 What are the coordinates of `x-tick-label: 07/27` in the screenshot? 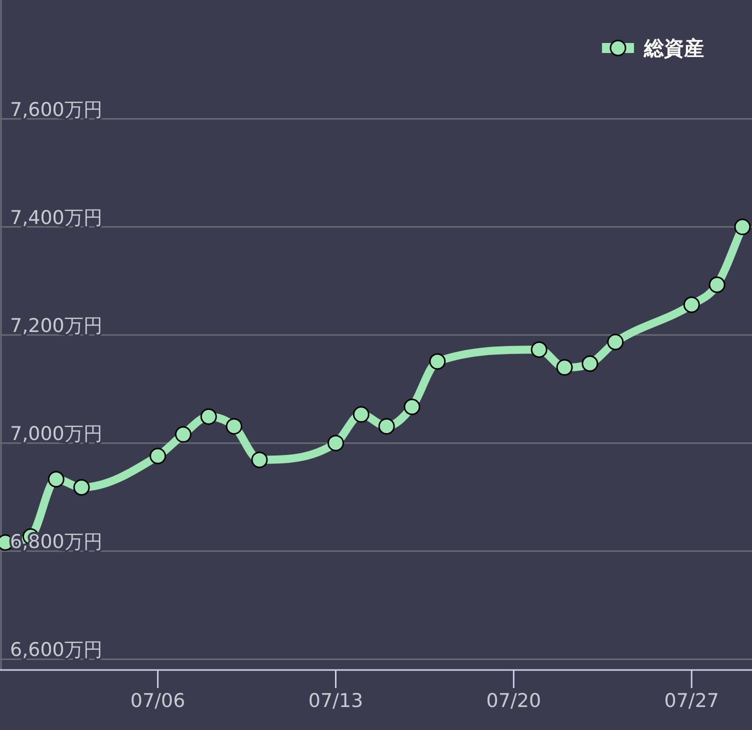 It's located at (692, 701).